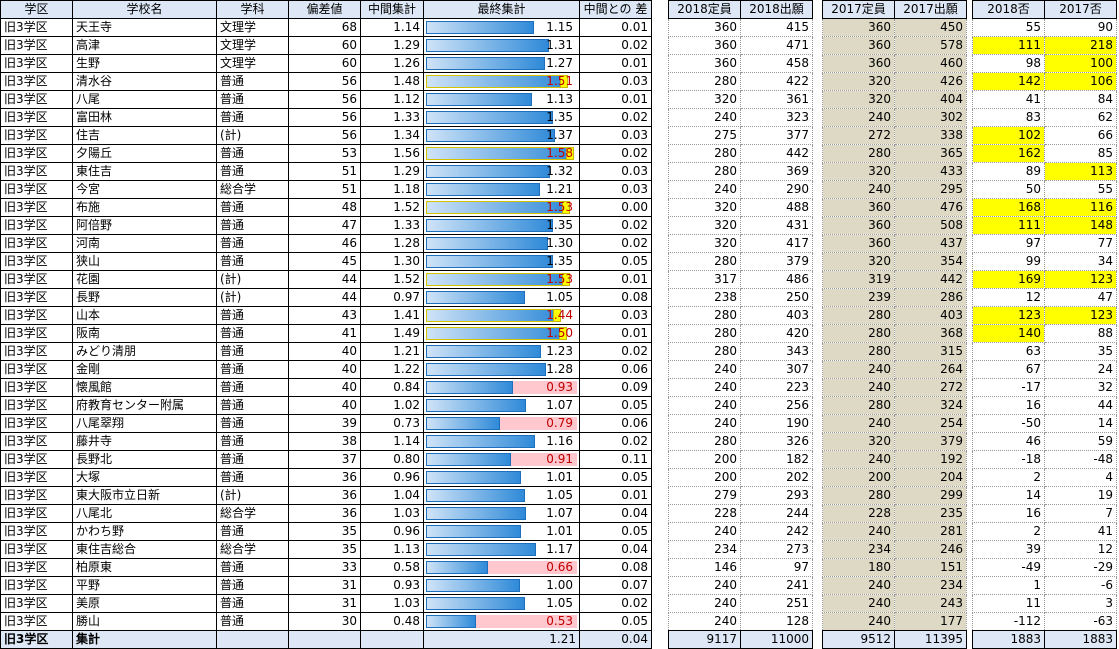  I want to click on no2018-cell: 1, so click(1008, 585).